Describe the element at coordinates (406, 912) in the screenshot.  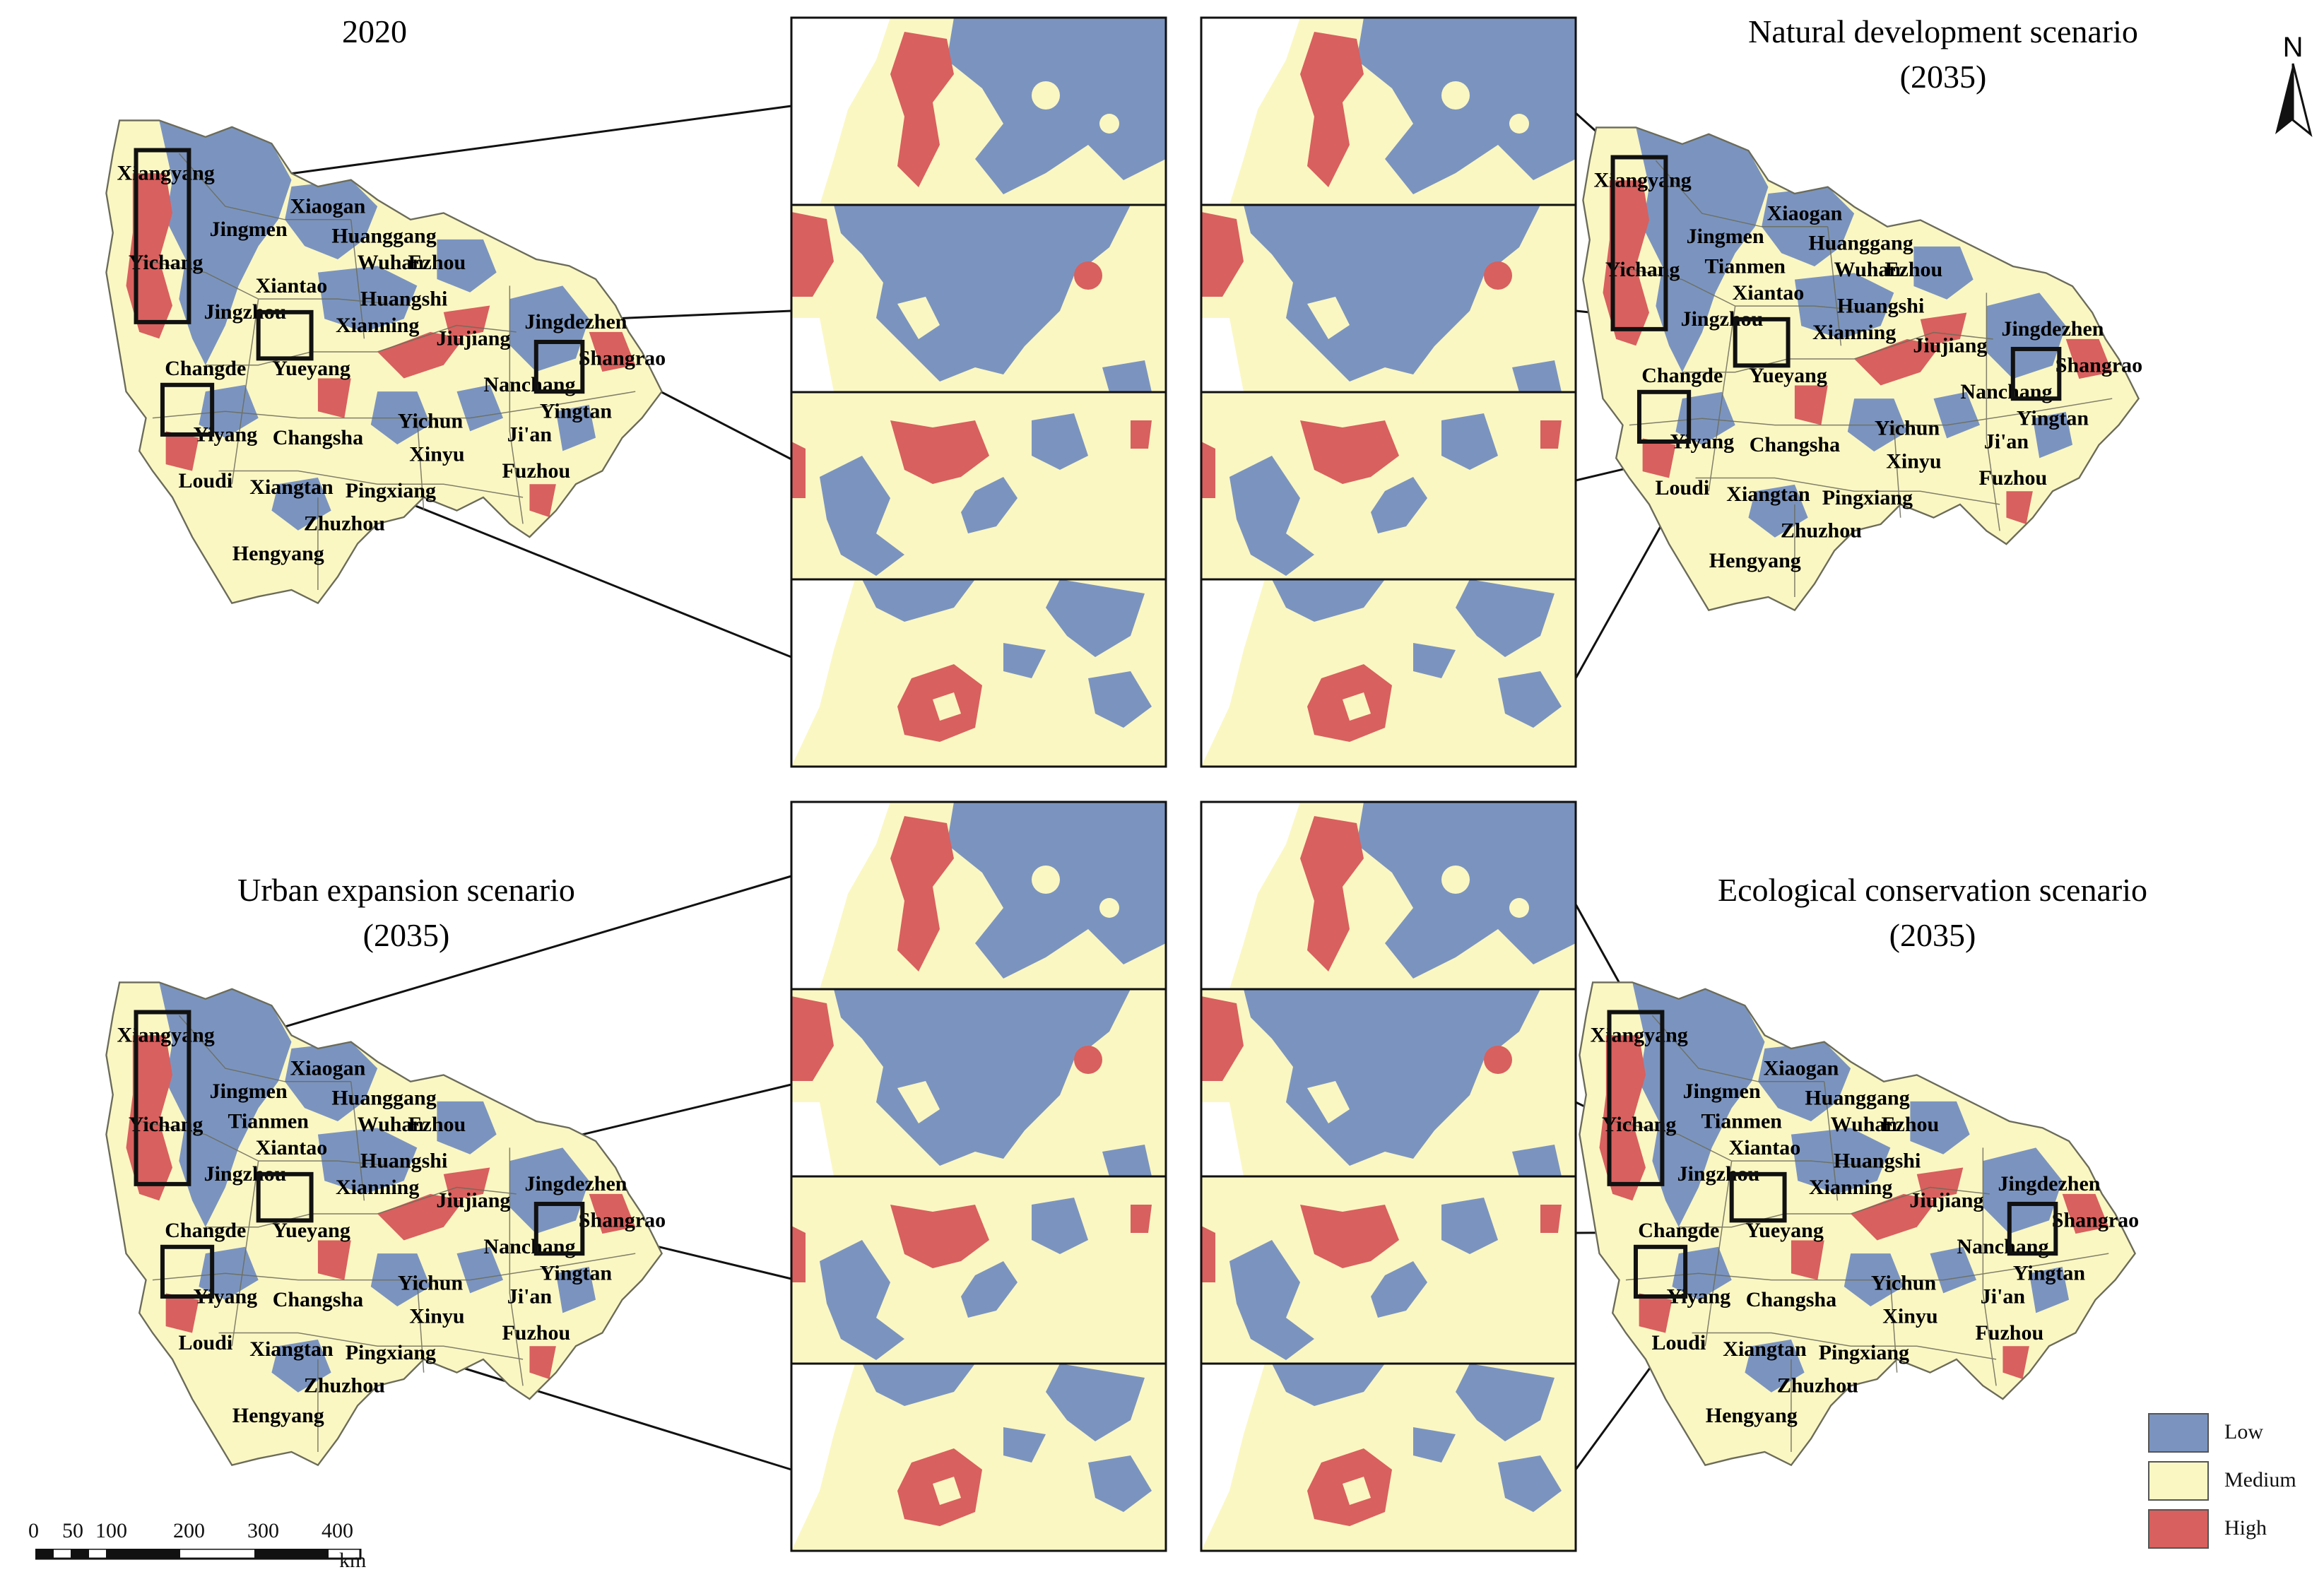
I see `panel-title: Urban expansion scenario (2035)` at that location.